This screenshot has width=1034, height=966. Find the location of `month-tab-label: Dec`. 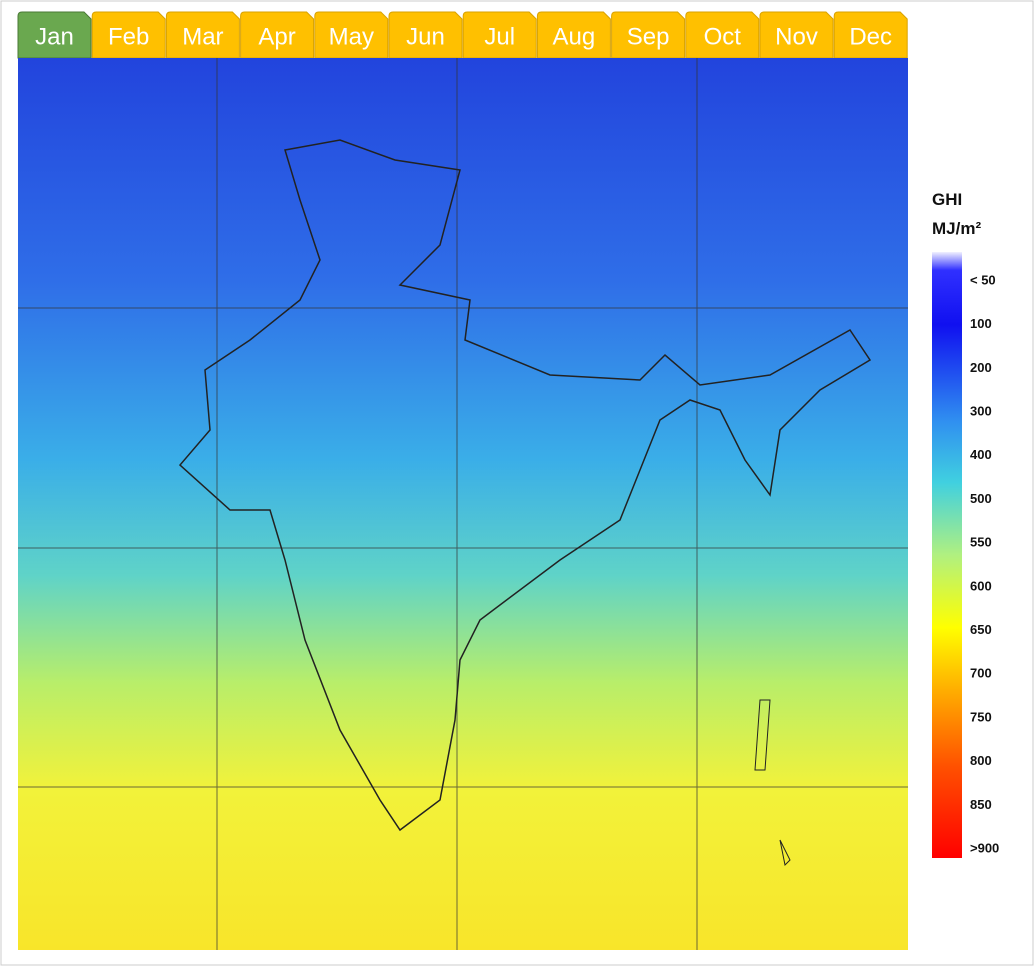

month-tab-label: Dec is located at coordinates (870, 36).